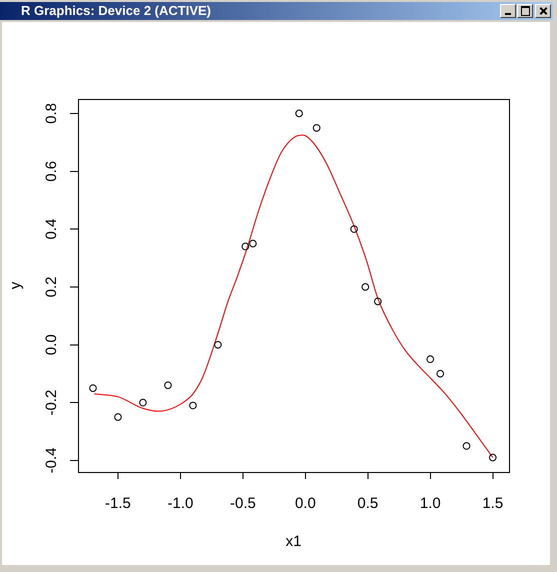  Describe the element at coordinates (51, 403) in the screenshot. I see `y-tick-label: -0.2` at that location.